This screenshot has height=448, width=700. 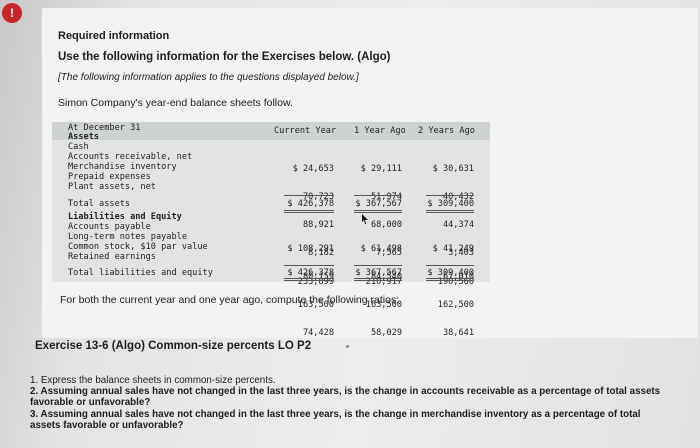 I want to click on value-cell: $ 108,291, so click(x=310, y=248).